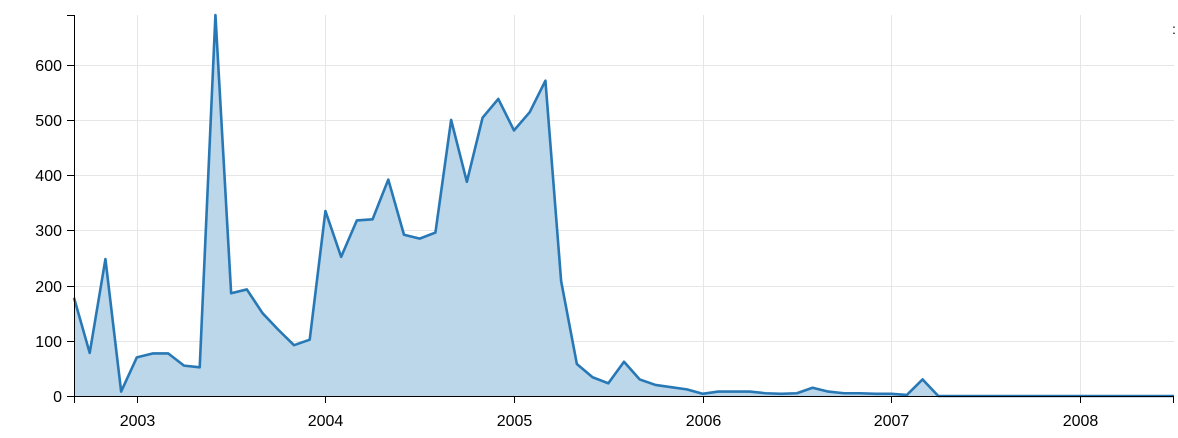 The image size is (1178, 438). Describe the element at coordinates (48, 176) in the screenshot. I see `y-tick-label: 400` at that location.